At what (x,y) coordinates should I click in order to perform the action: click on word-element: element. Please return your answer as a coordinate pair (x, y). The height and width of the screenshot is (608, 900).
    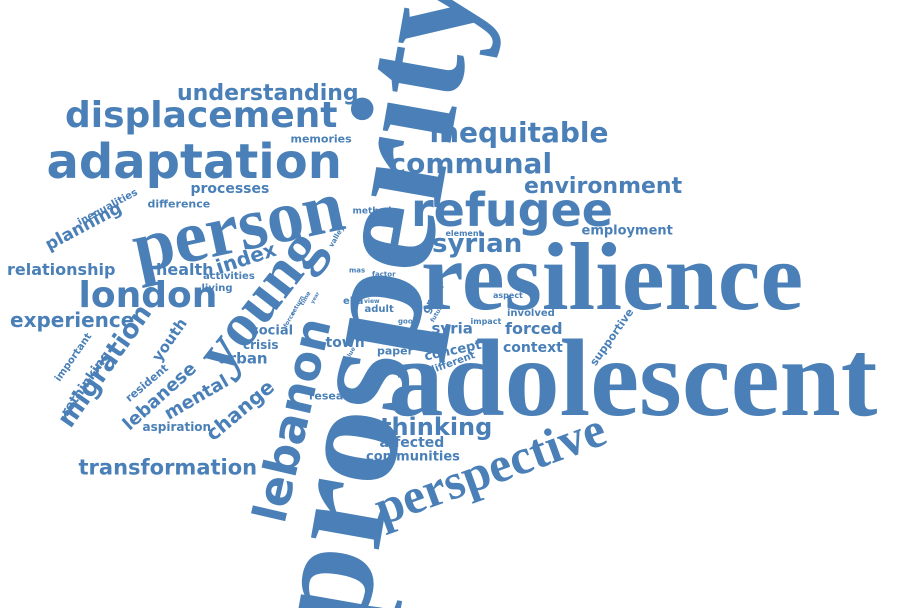
    Looking at the image, I should click on (464, 233).